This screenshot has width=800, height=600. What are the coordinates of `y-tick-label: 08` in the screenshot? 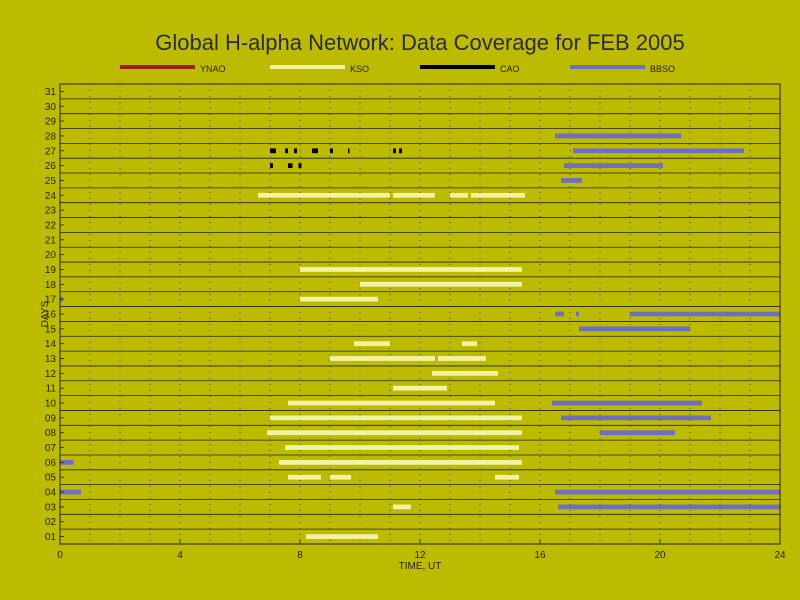 It's located at (51, 433).